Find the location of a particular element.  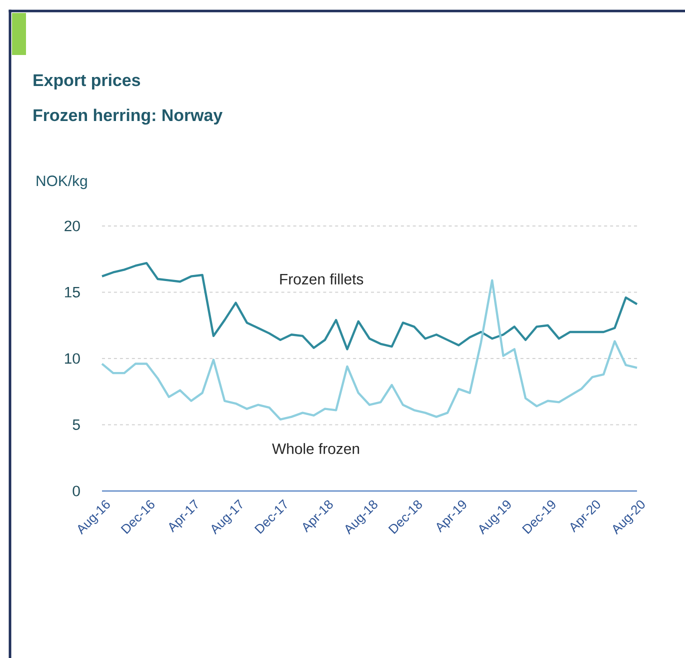

text: Frozen fillets is located at coordinates (322, 279).